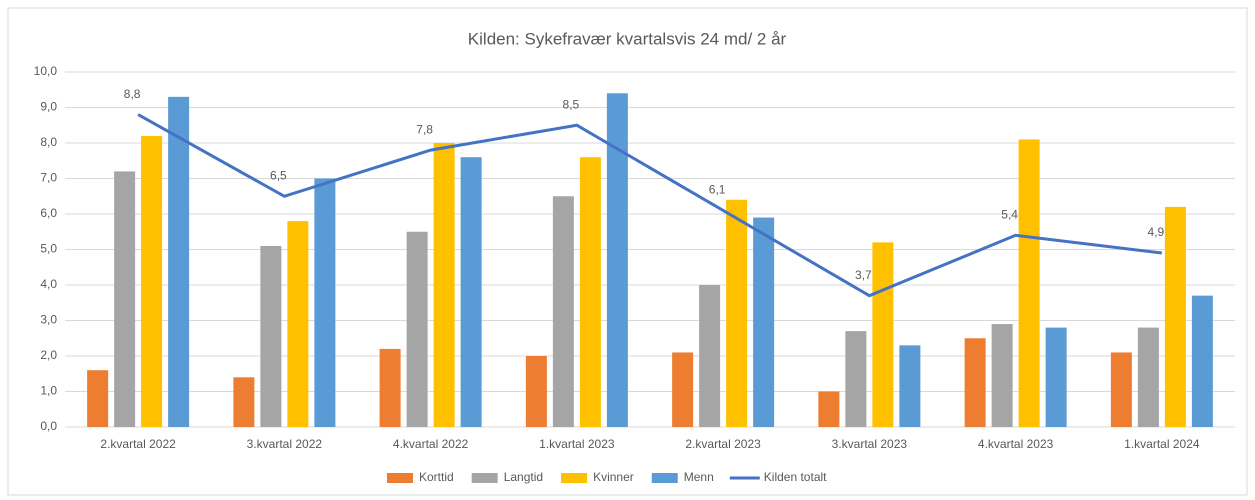  What do you see at coordinates (717, 190) in the screenshot?
I see `data-label: 6,1` at bounding box center [717, 190].